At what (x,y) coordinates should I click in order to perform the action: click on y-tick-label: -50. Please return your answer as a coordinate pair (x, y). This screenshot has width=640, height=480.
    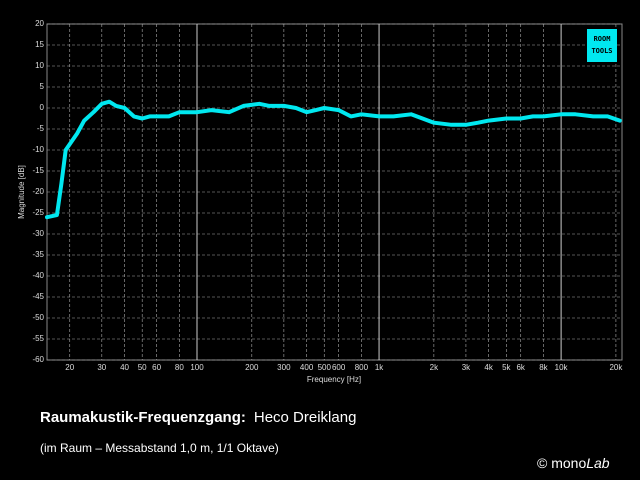
    Looking at the image, I should click on (38, 317).